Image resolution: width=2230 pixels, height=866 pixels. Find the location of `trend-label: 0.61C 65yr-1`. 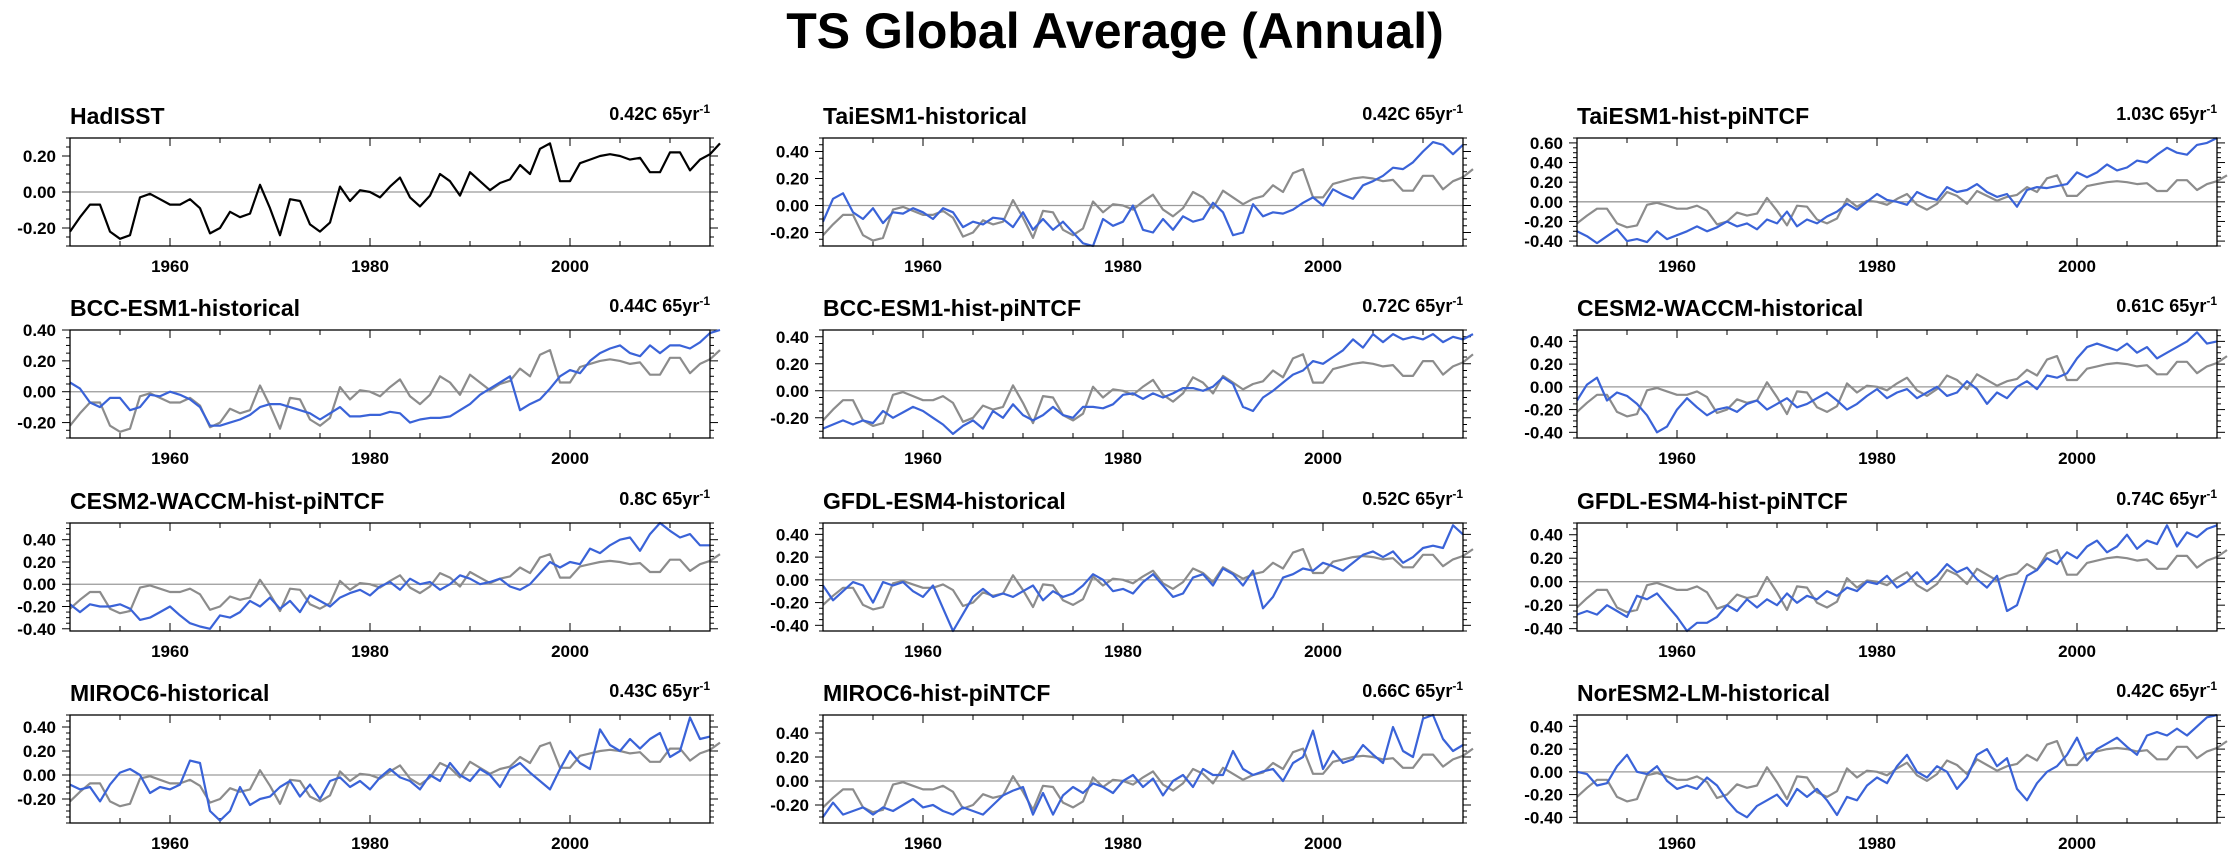

trend-label: 0.61C 65yr-1 is located at coordinates (2166, 305).